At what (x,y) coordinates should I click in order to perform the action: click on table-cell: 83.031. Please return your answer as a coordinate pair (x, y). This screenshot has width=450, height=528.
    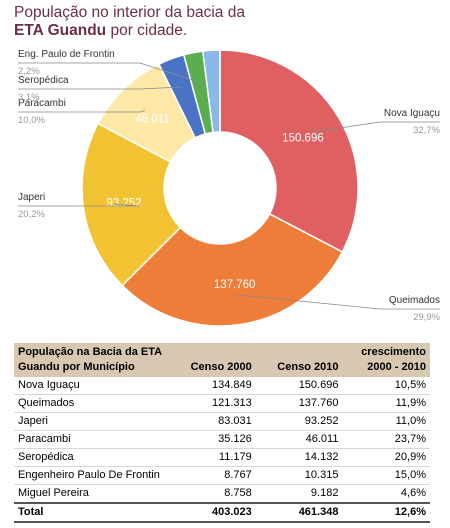
    Looking at the image, I should click on (212, 421).